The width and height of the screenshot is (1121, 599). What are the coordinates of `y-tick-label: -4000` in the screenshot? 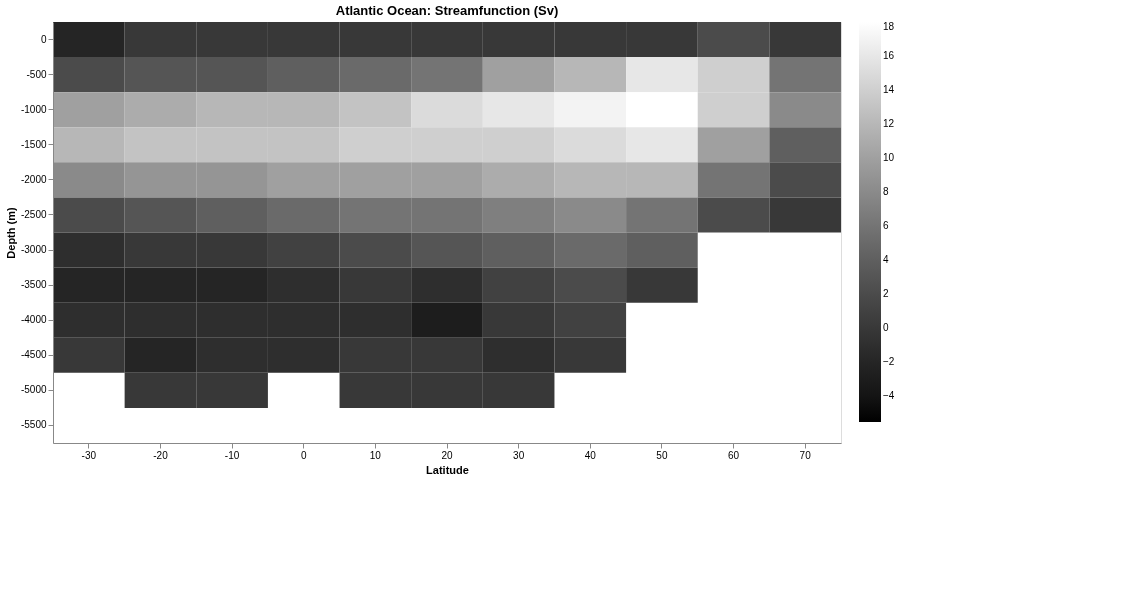 It's located at (33, 320).